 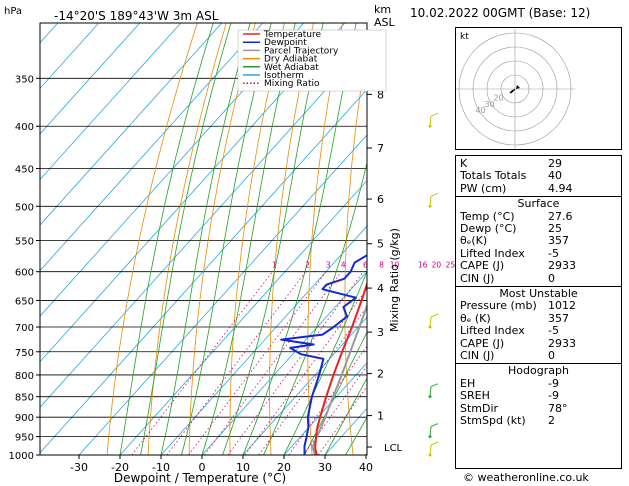 I want to click on hodograph-0-label: EH, so click(x=468, y=383).